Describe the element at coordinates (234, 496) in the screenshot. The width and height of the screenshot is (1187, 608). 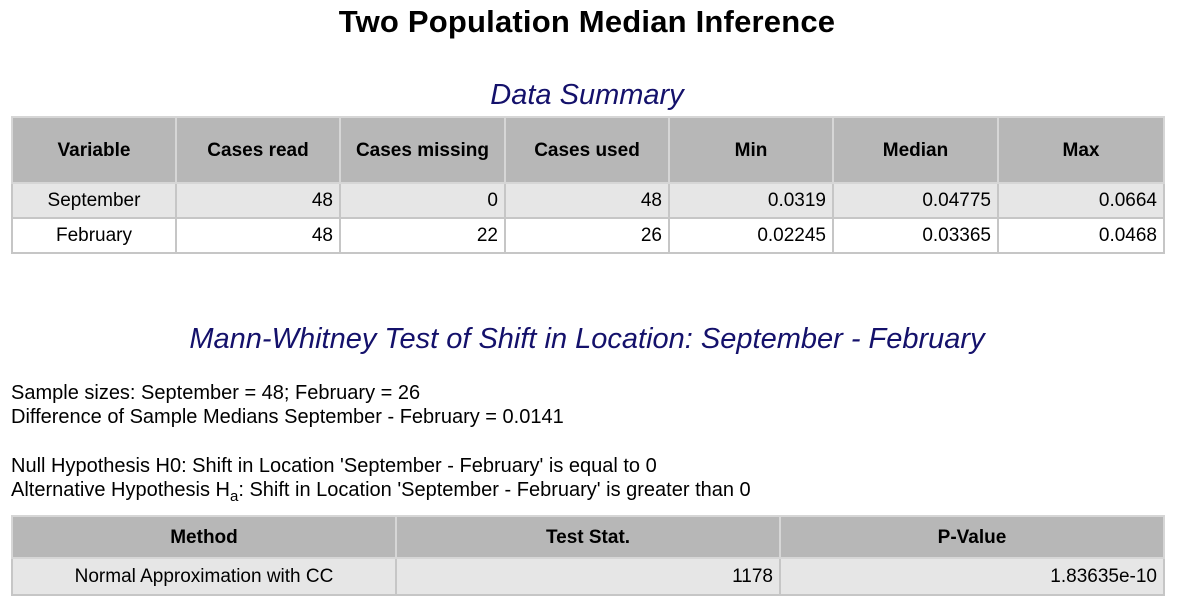
I see `alt-hypothesis-subscript: a` at that location.